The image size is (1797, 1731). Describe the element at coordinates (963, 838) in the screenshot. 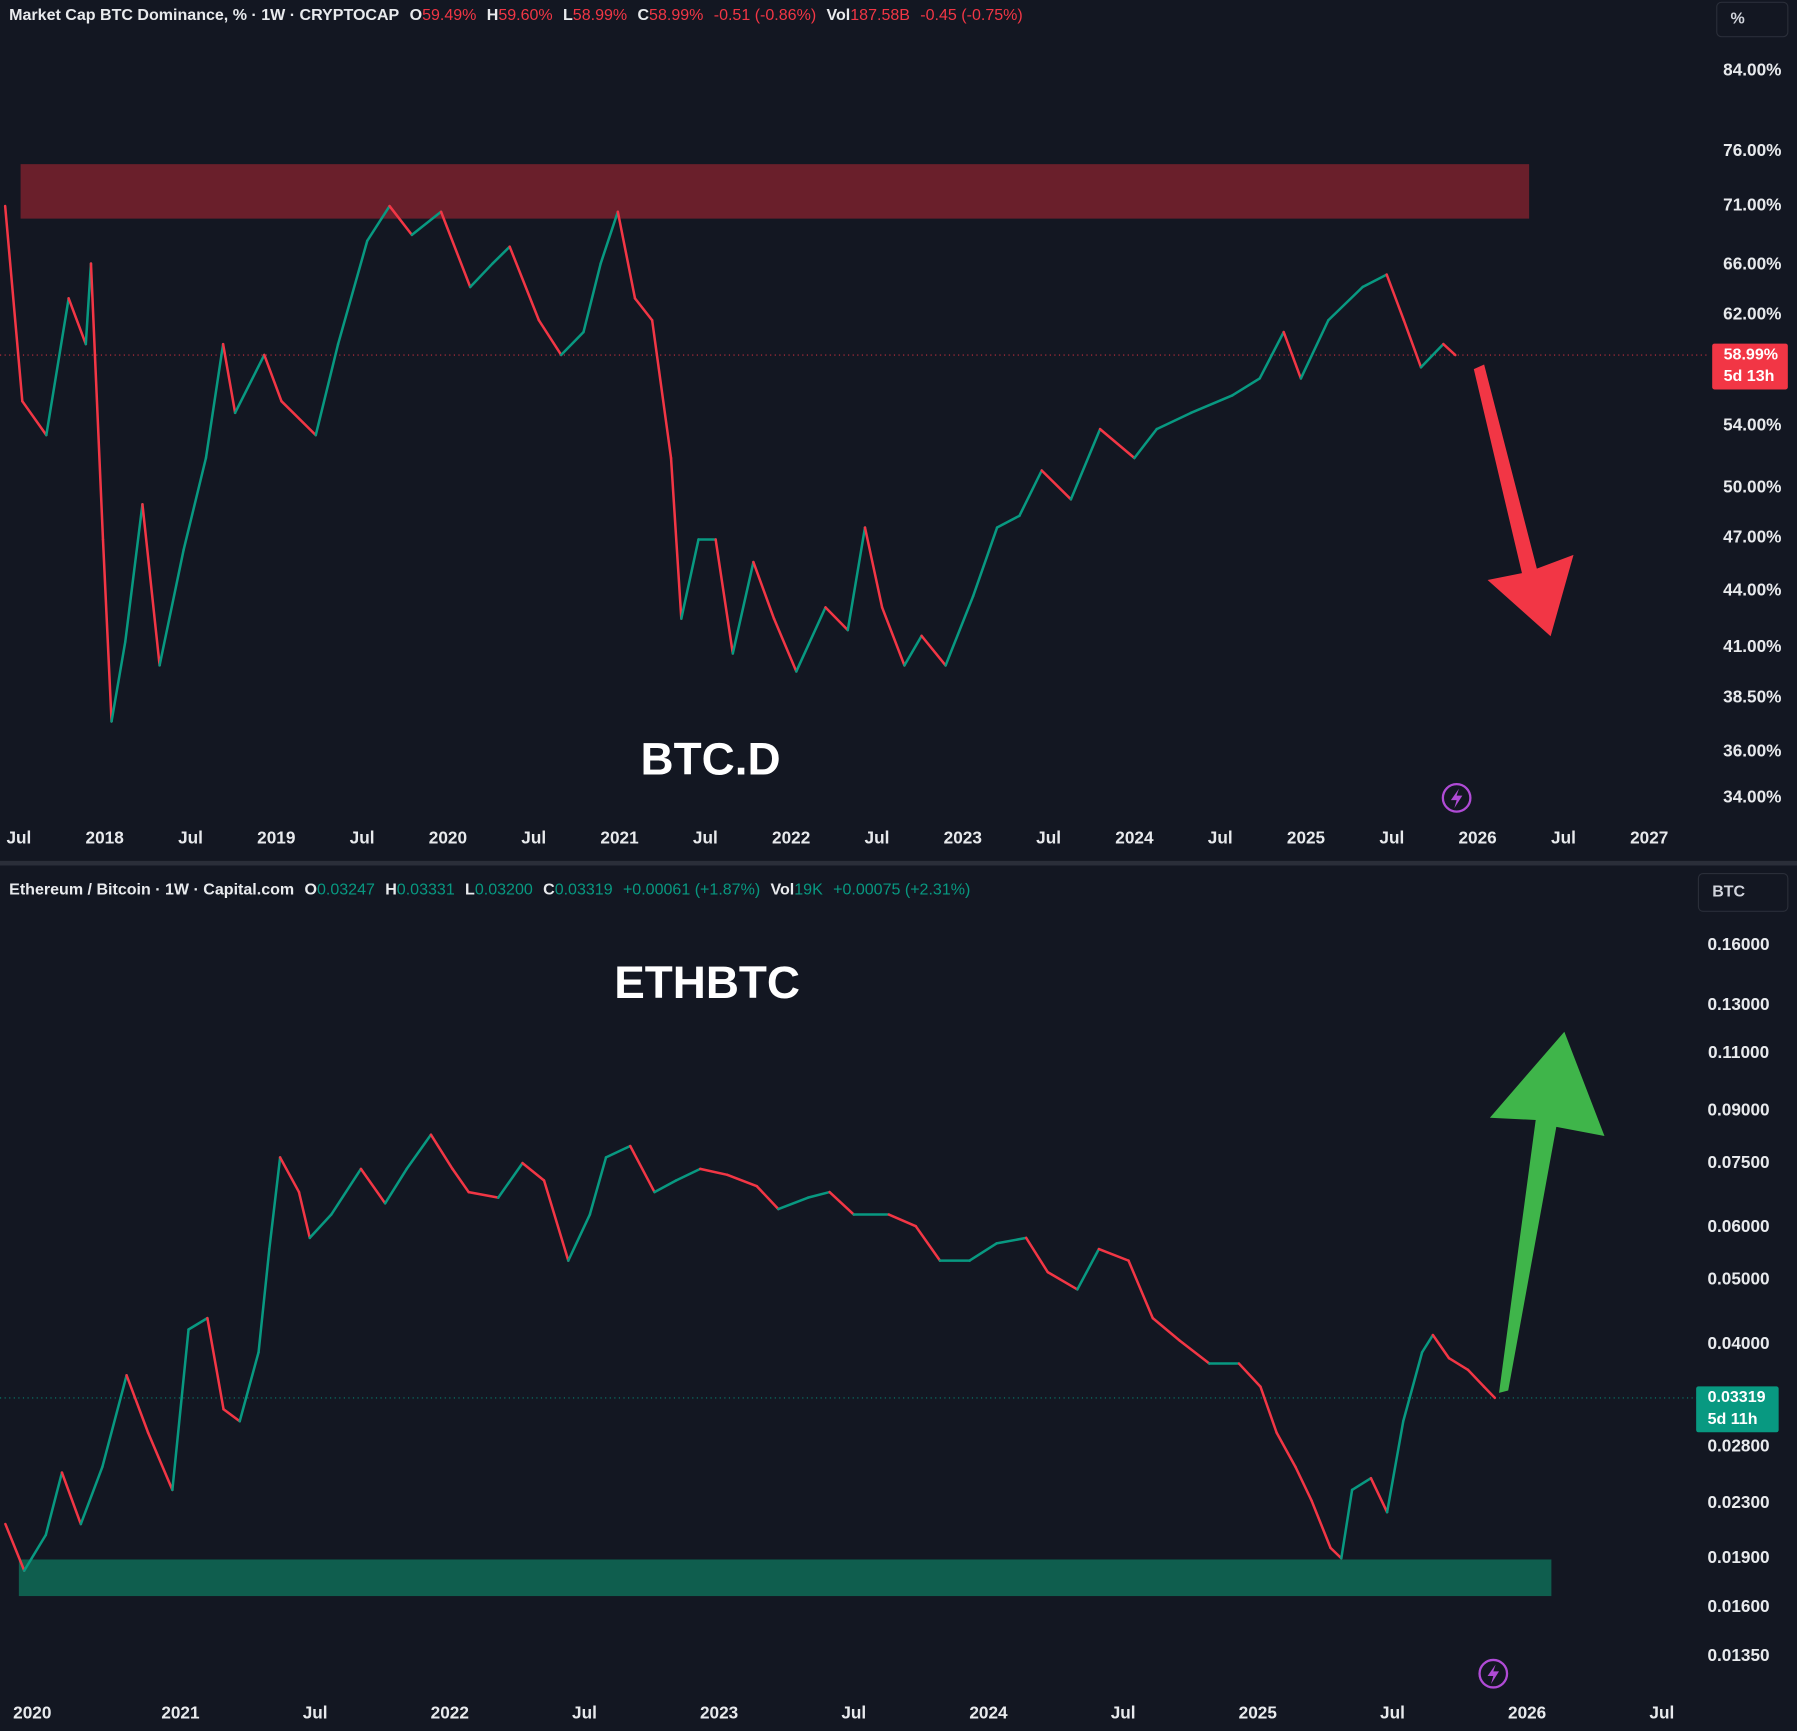

I see `x-tick-label: 2023` at that location.